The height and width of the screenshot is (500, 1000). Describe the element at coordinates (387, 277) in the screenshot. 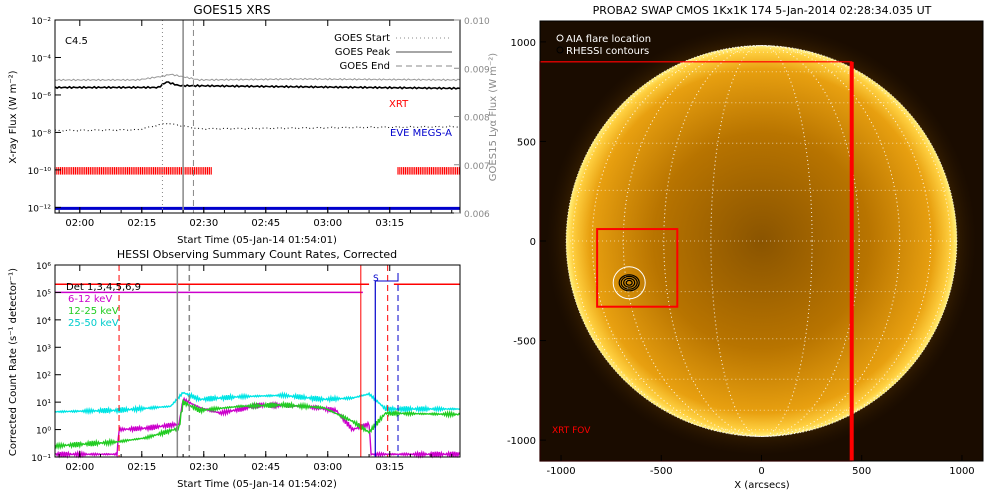

I see `hessi-s-bracket` at that location.